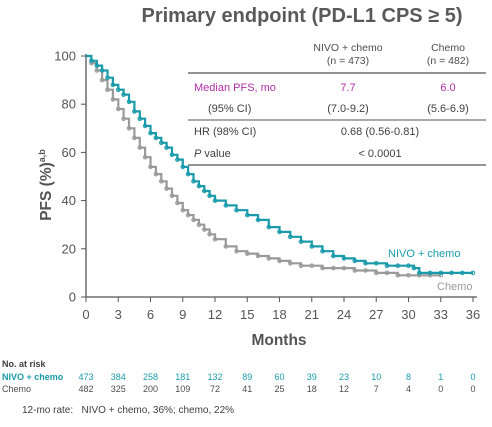  Describe the element at coordinates (312, 377) in the screenshot. I see `at-risk-value: 39` at that location.